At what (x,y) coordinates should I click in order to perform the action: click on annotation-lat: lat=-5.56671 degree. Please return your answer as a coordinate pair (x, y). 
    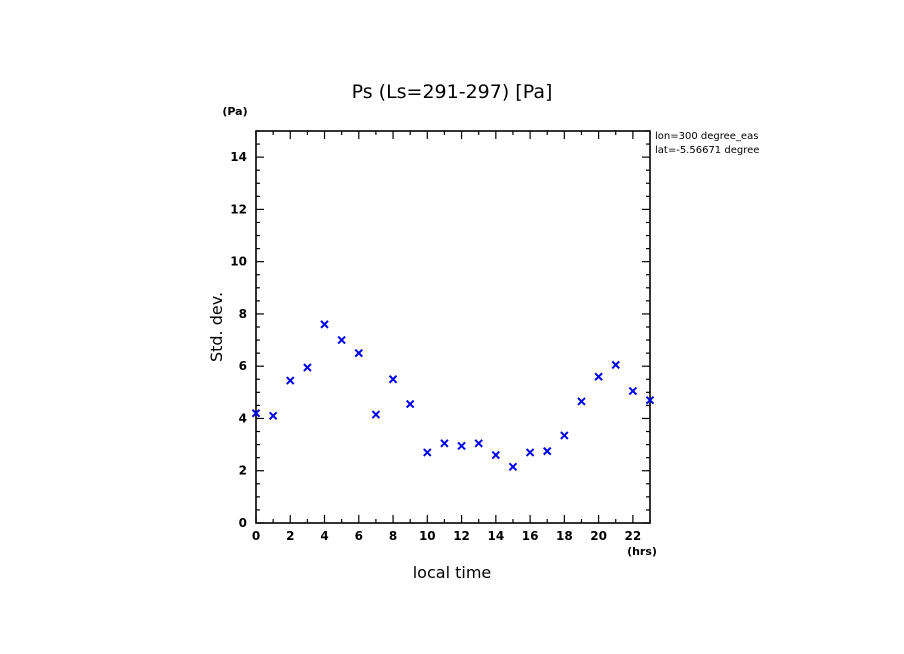
    Looking at the image, I should click on (707, 150).